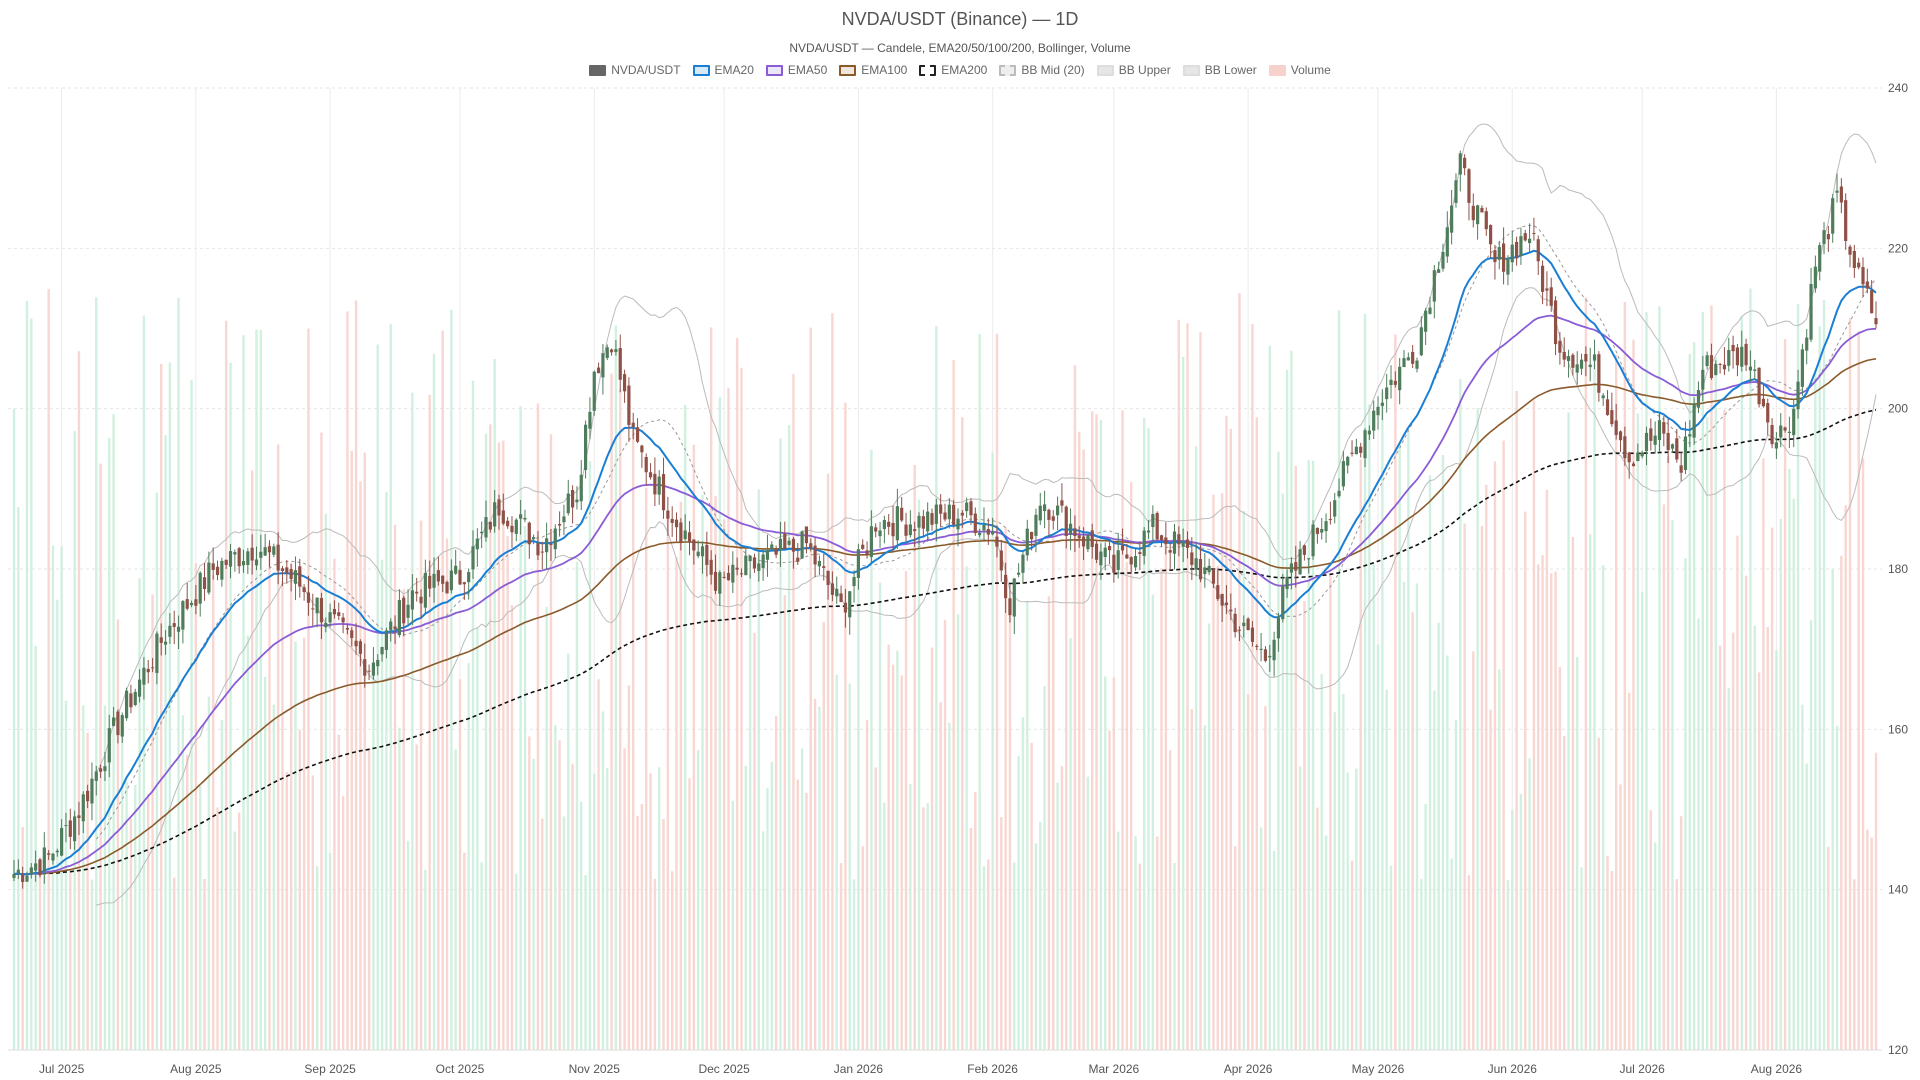 The width and height of the screenshot is (1920, 1080). What do you see at coordinates (723, 70) in the screenshot?
I see `legend-item-ema20: EMA20` at bounding box center [723, 70].